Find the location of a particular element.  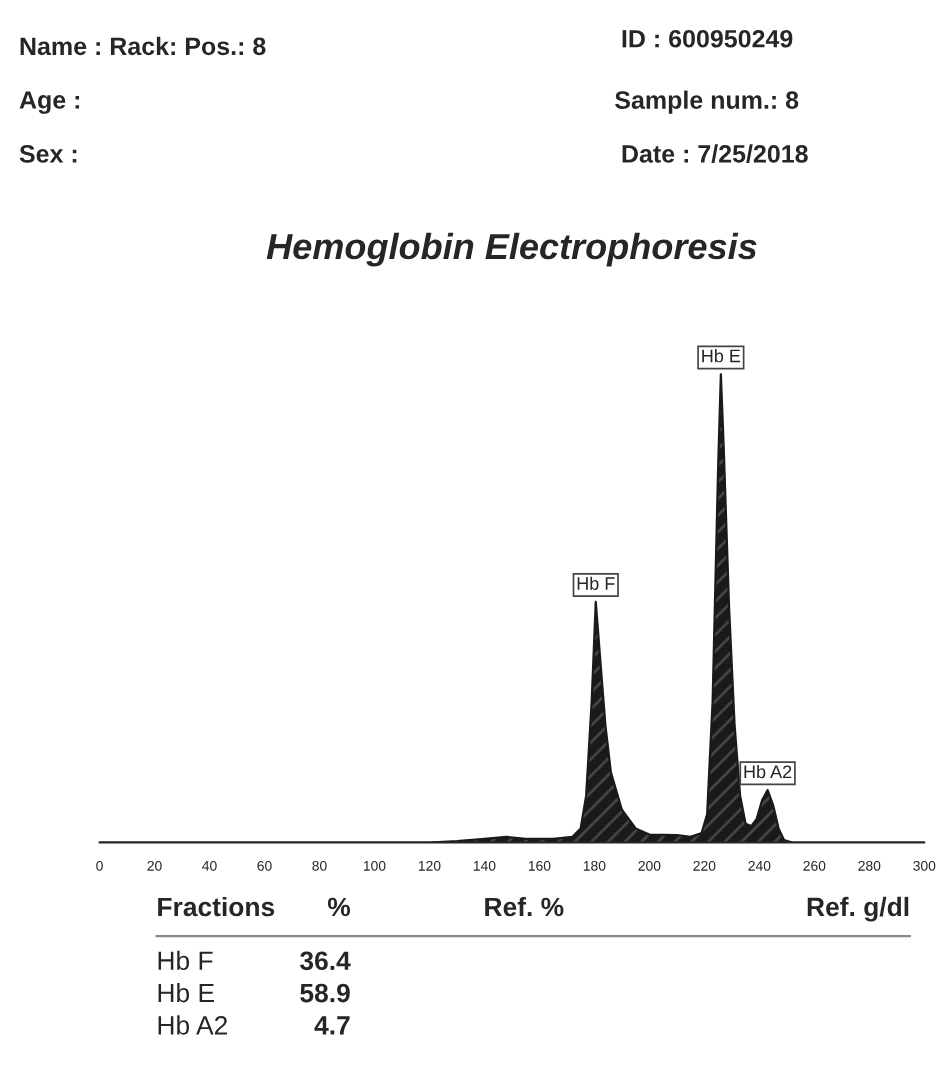

annotation: Hb A2 is located at coordinates (768, 771).